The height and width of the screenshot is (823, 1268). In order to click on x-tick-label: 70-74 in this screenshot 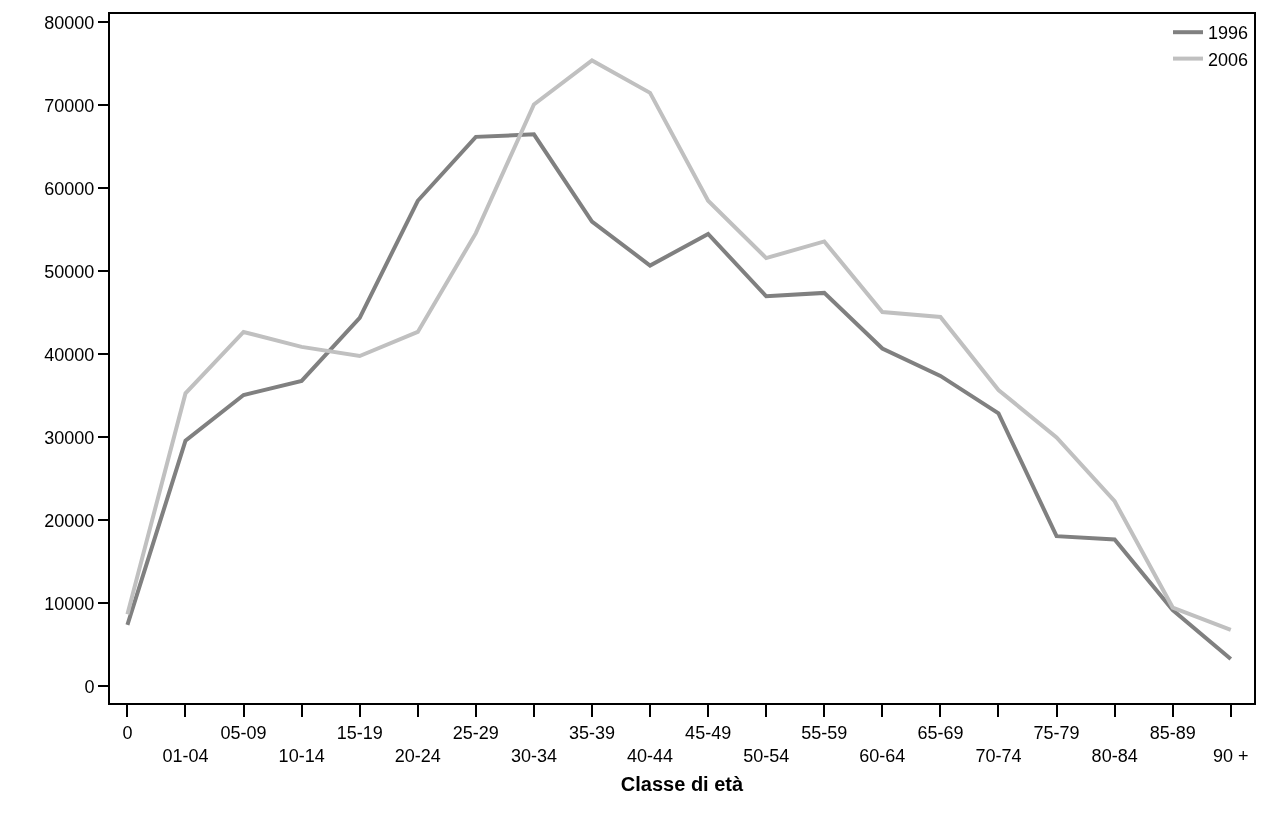, I will do `click(998, 756)`.